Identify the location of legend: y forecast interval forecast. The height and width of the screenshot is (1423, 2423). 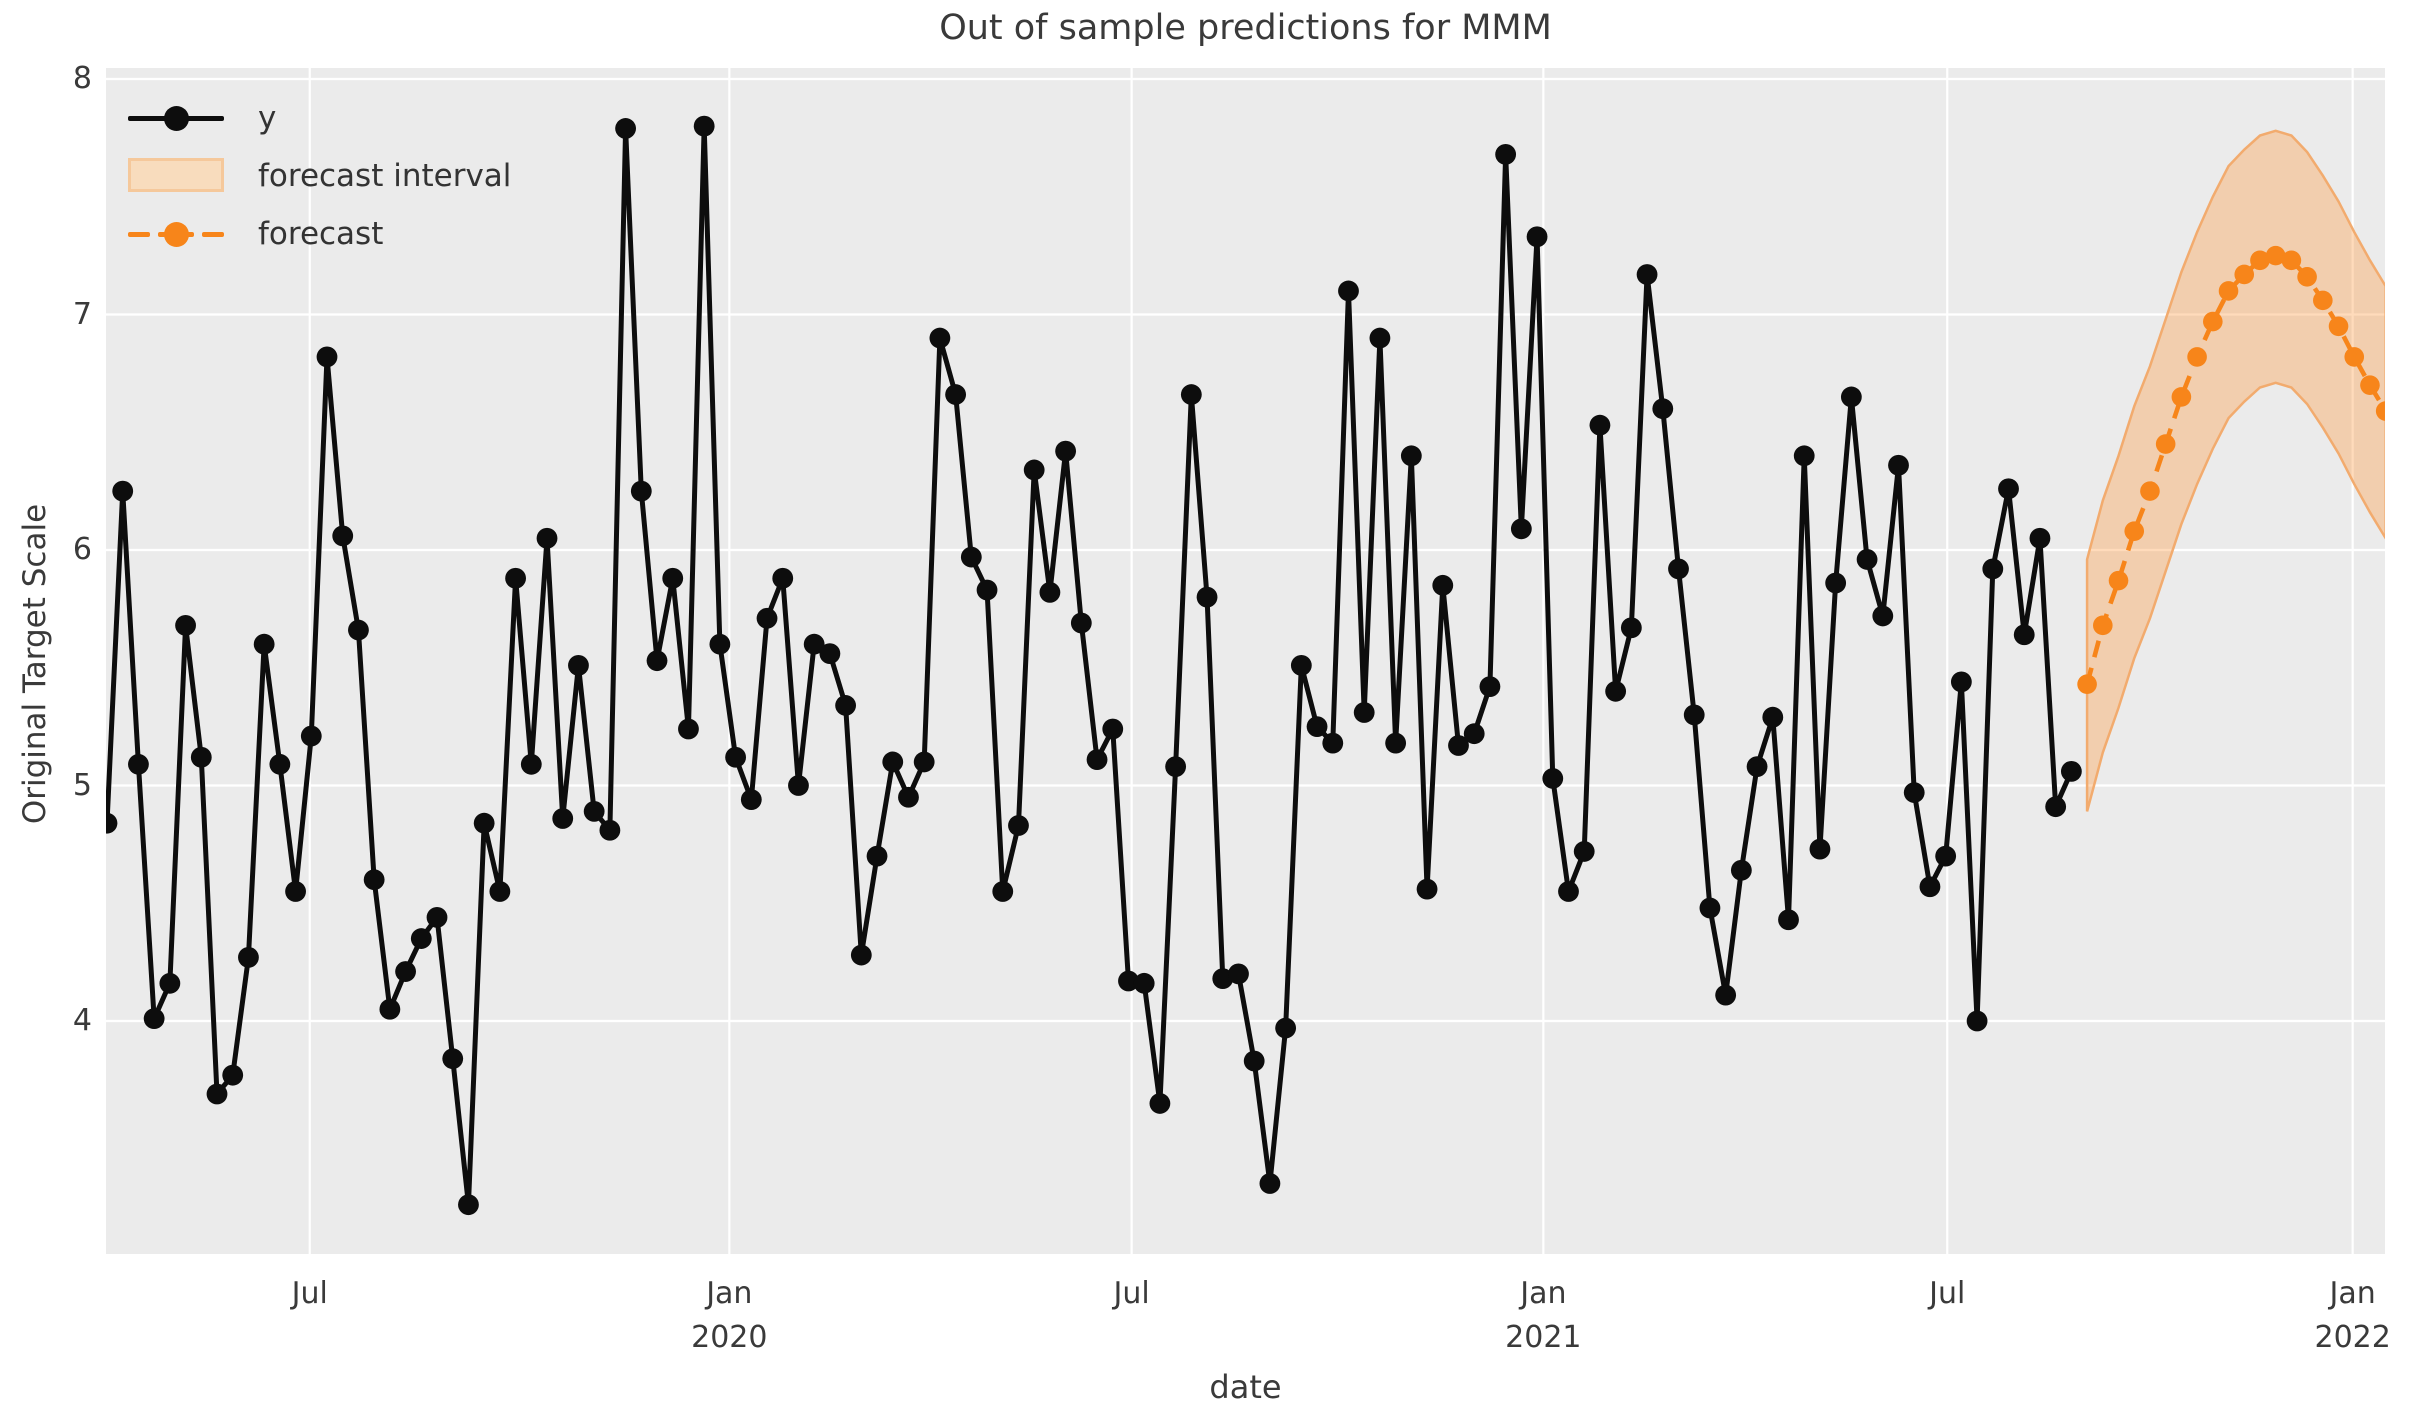
(319, 176).